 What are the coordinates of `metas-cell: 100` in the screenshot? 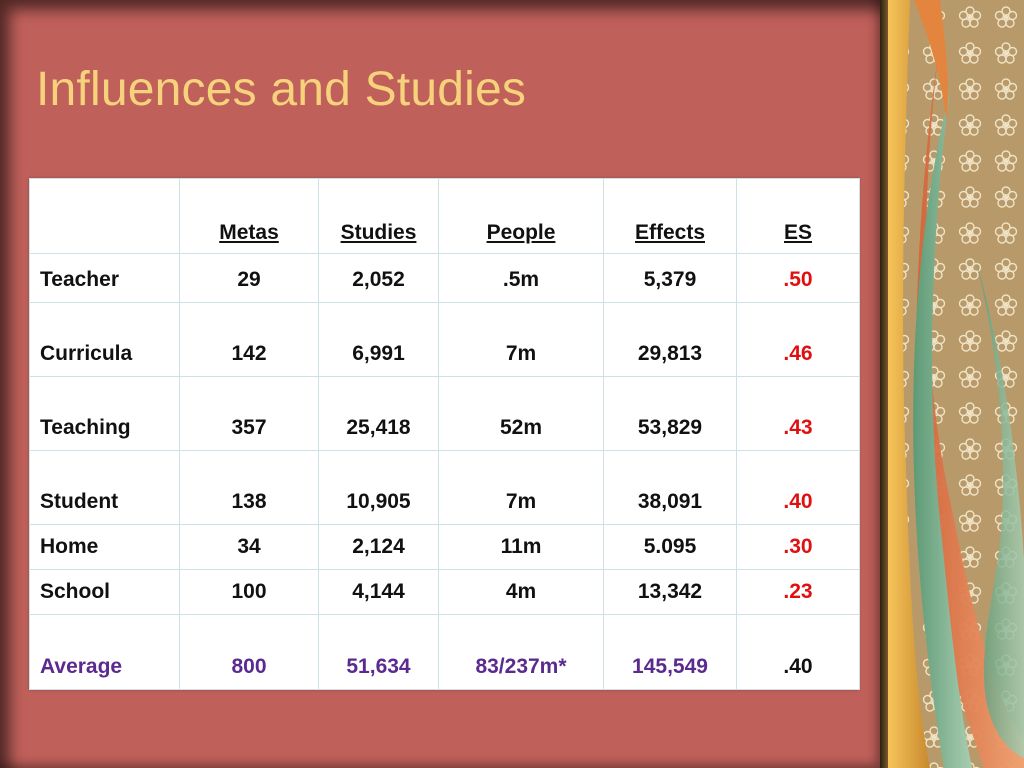 It's located at (249, 592).